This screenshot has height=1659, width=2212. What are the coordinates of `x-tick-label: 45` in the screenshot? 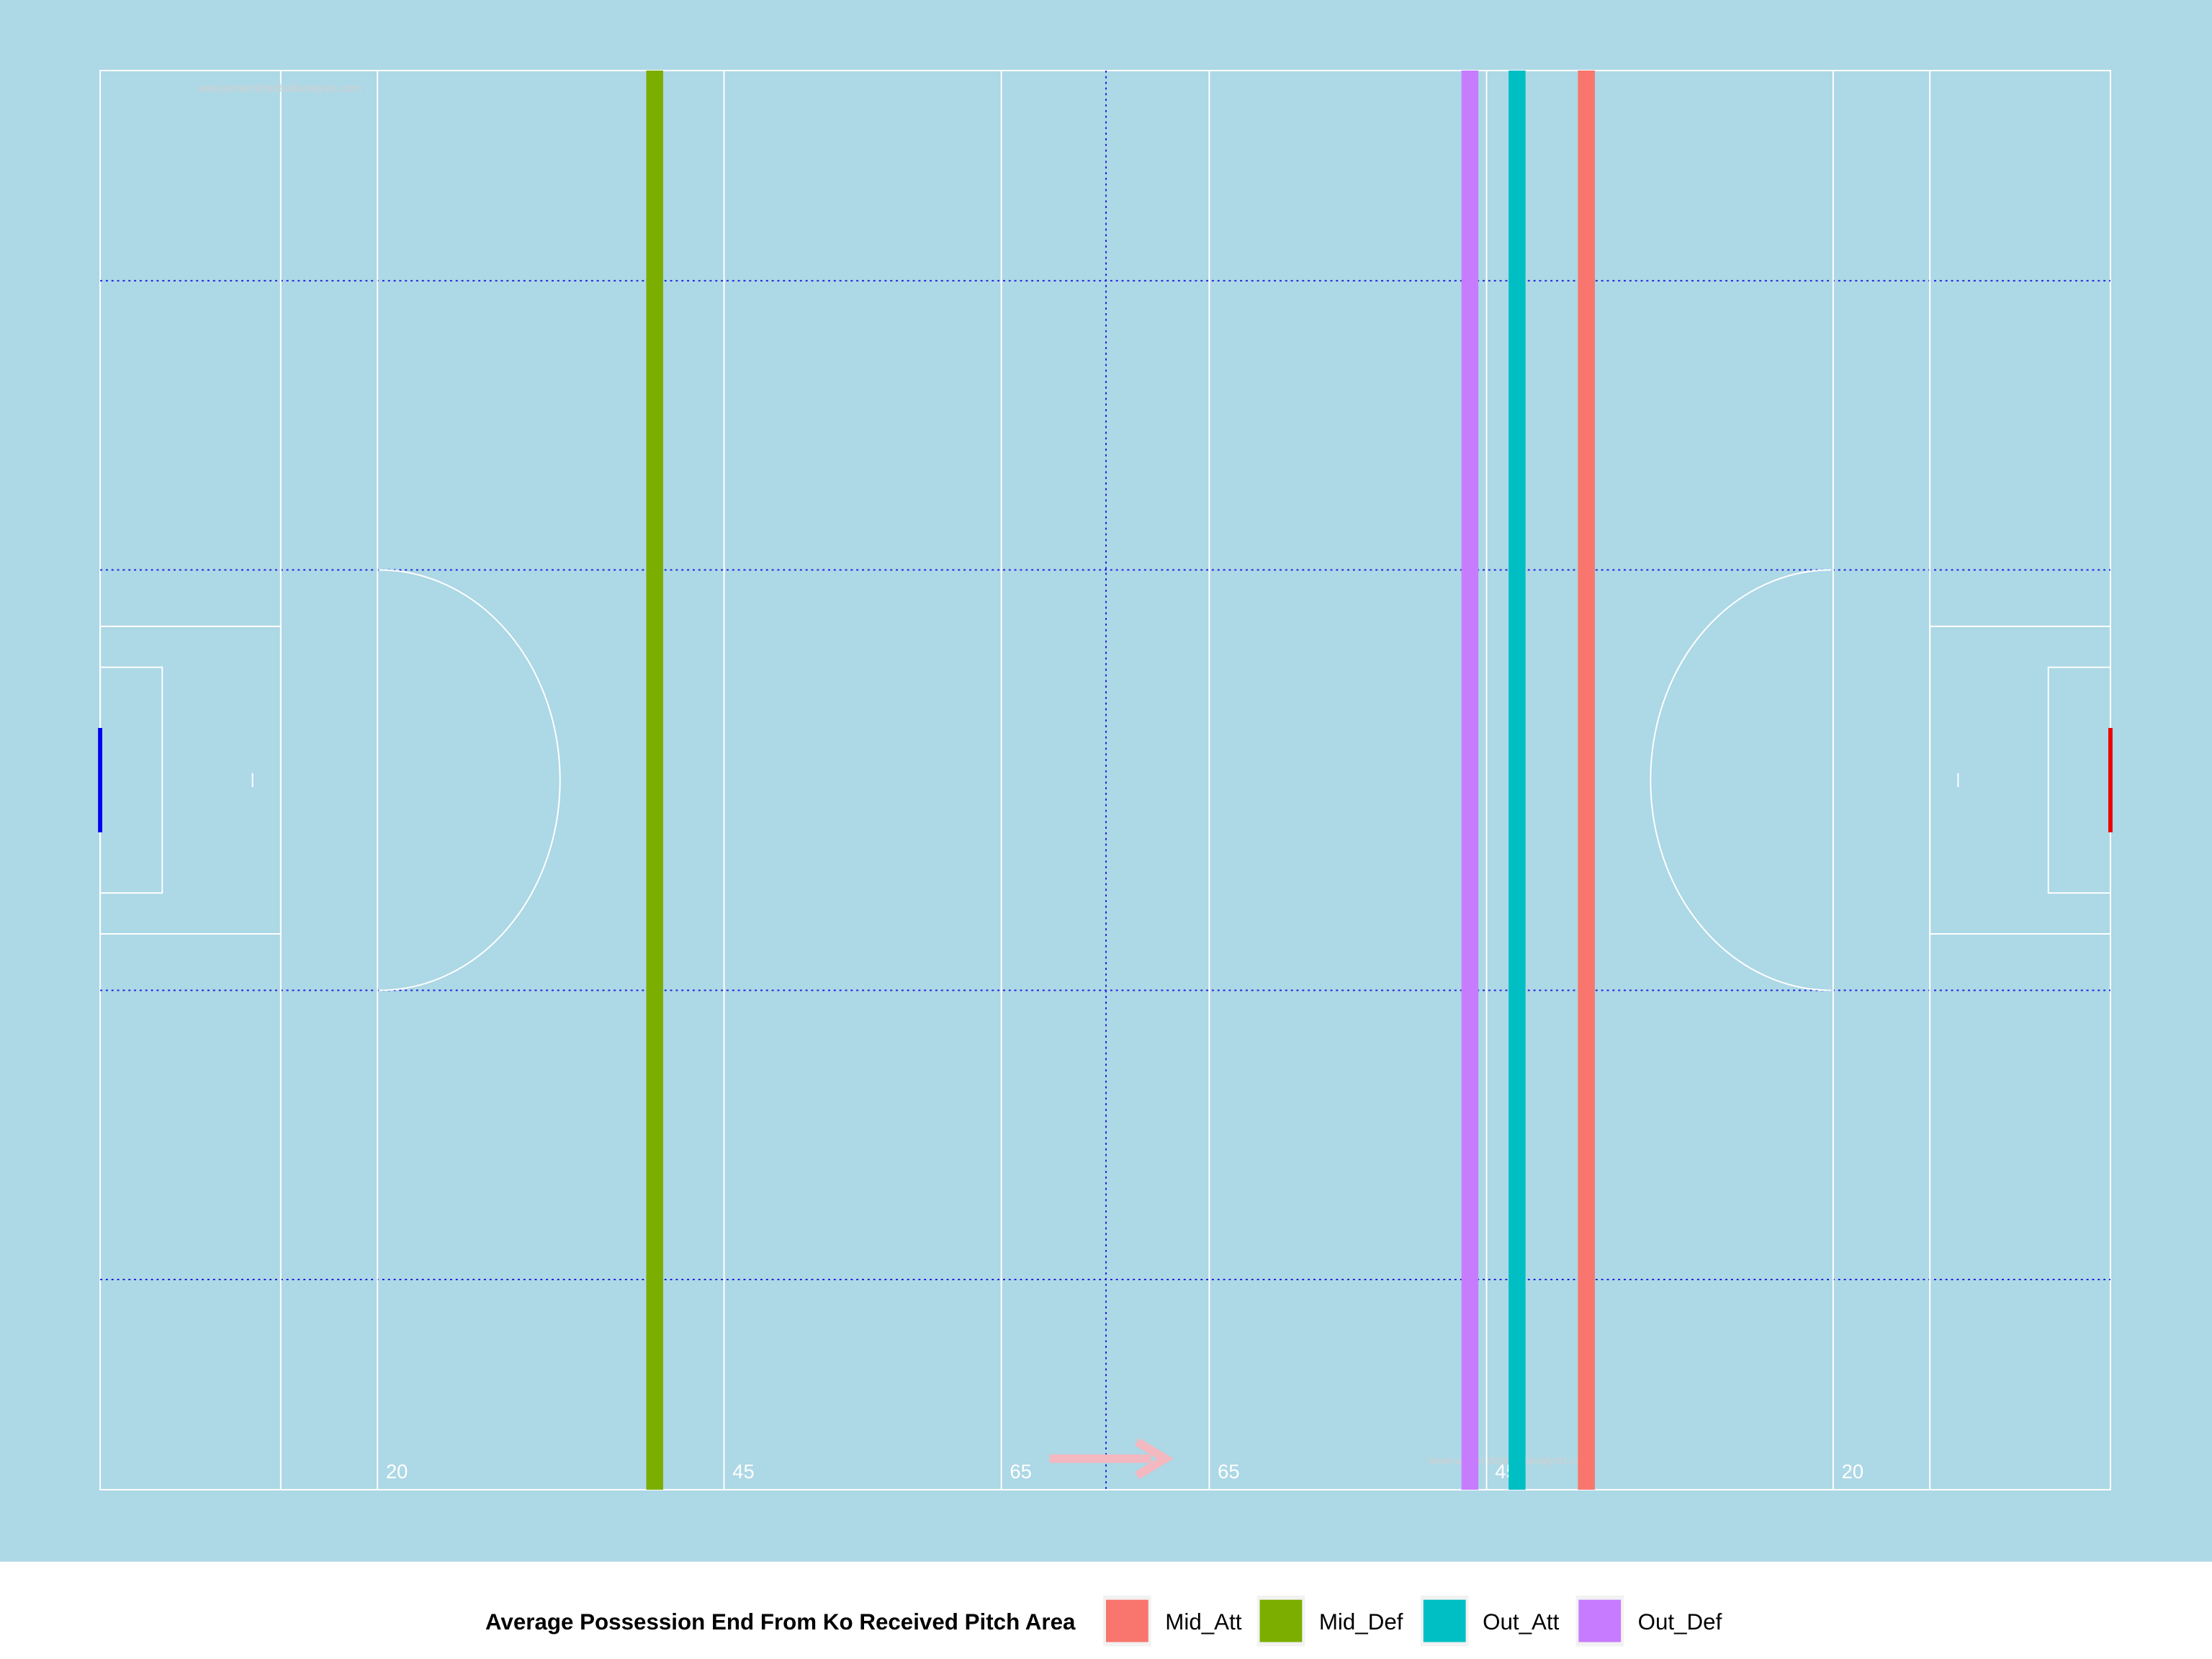 It's located at (743, 1471).